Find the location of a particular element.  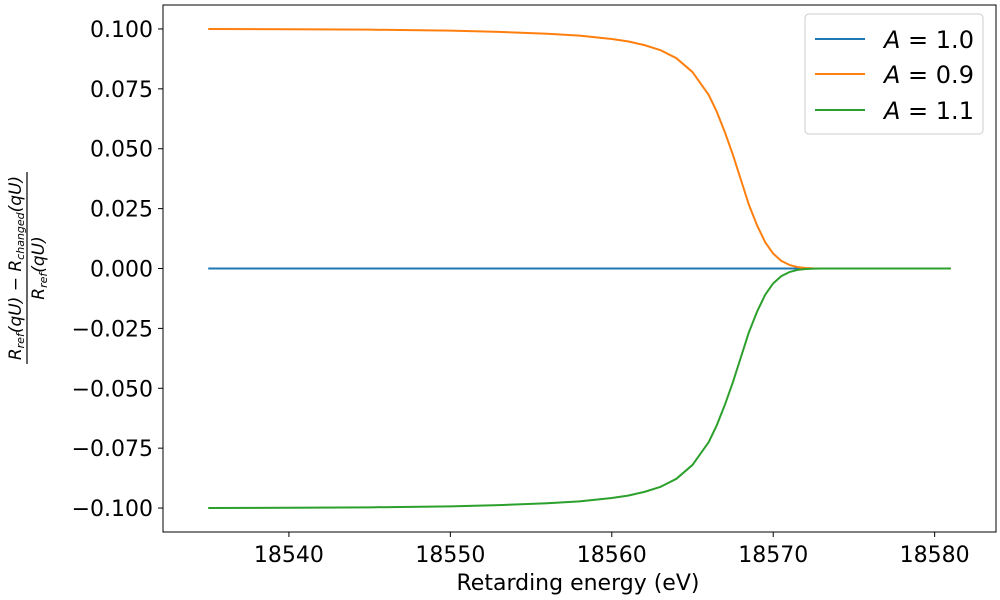

x-tick-label-3: 18570 is located at coordinates (773, 555).